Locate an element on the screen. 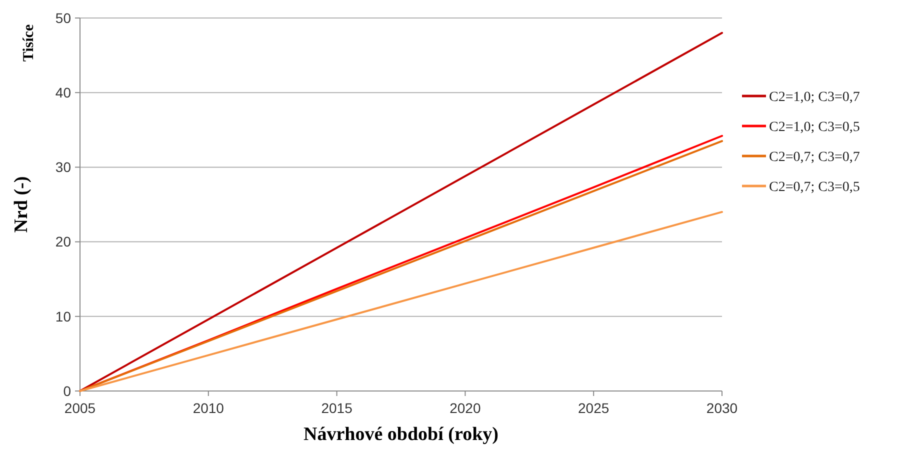  x-tick-label: 2015 is located at coordinates (337, 408).